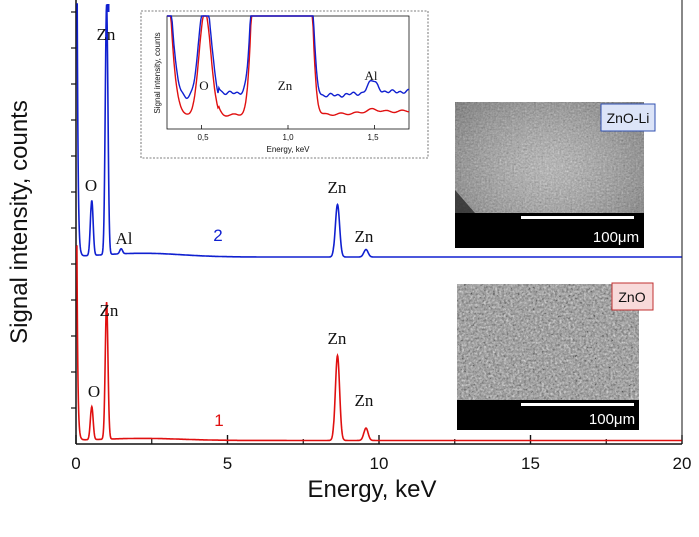 The width and height of the screenshot is (699, 537). Describe the element at coordinates (19, 222) in the screenshot. I see `y-axis-title: Signal intensity, counts` at that location.